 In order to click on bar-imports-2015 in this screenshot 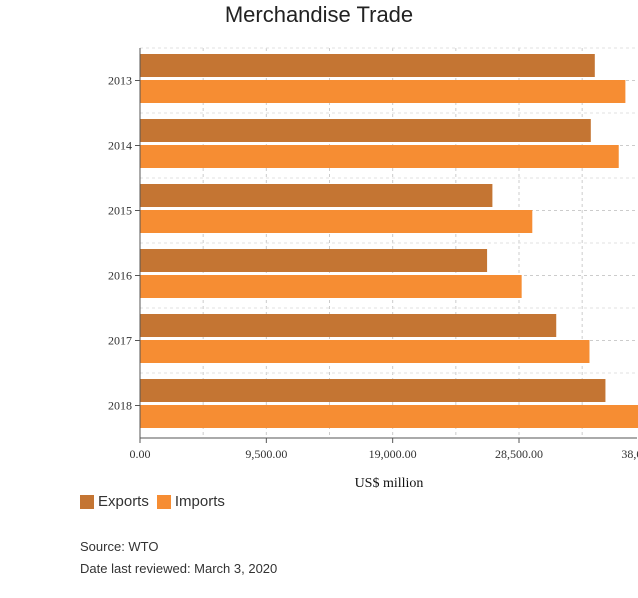, I will do `click(336, 221)`.